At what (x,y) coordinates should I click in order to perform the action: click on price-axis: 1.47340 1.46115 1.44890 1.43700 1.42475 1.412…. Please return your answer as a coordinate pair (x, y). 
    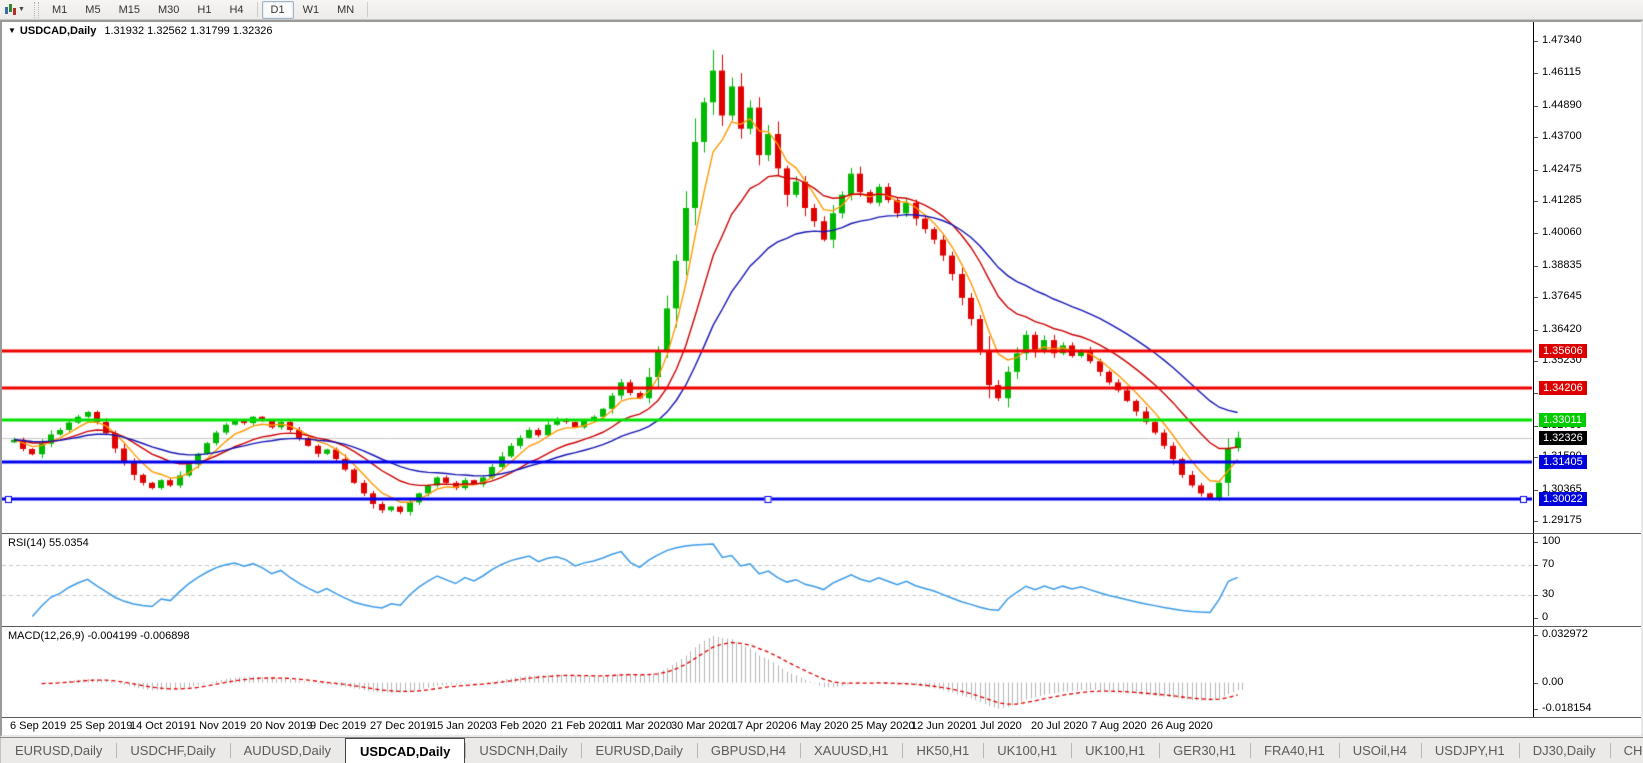
    Looking at the image, I should click on (1588, 277).